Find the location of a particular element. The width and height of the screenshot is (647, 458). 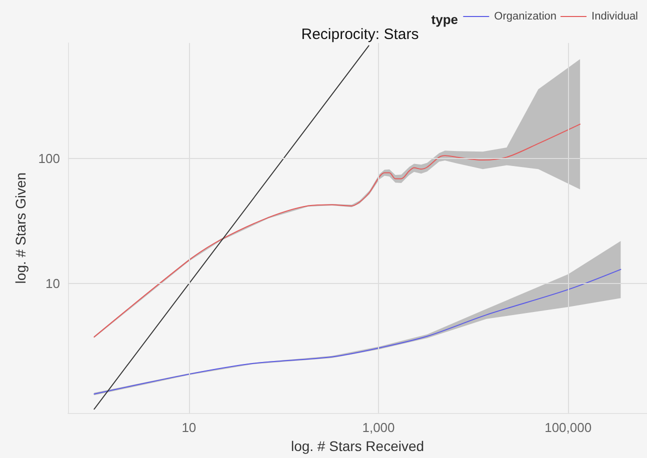

legend-title: type is located at coordinates (444, 19).